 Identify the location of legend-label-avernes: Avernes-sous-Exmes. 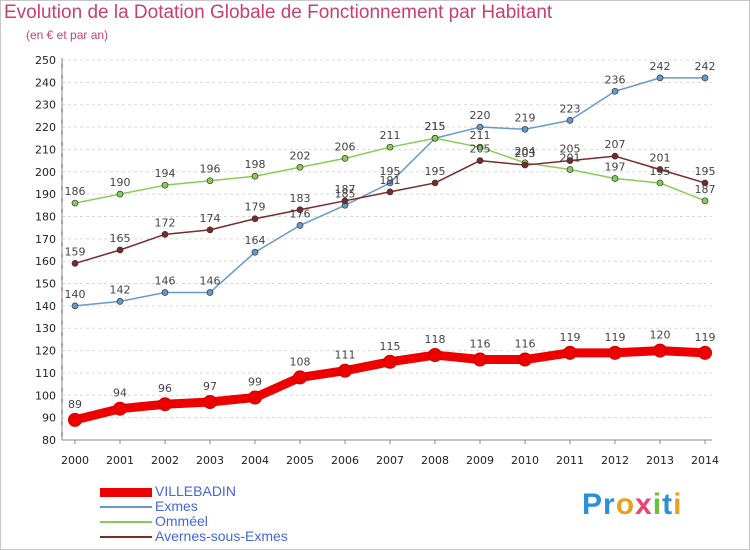
(221, 536).